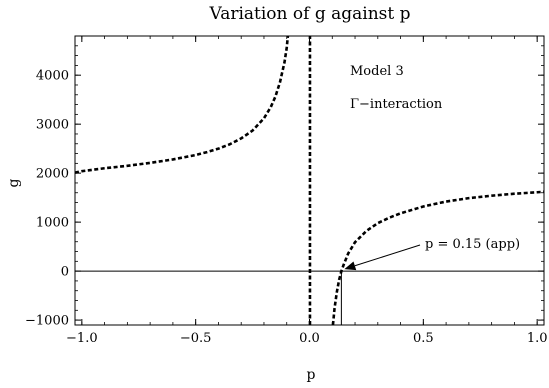 The height and width of the screenshot is (388, 549). I want to click on y-tick-label: 0, so click(65, 272).